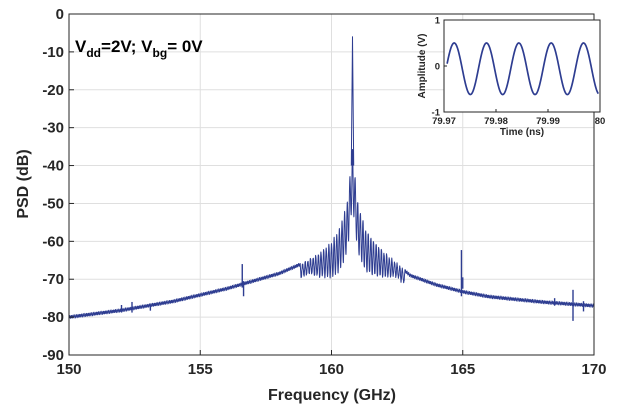  I want to click on y-tick-label: -70, so click(53, 279).